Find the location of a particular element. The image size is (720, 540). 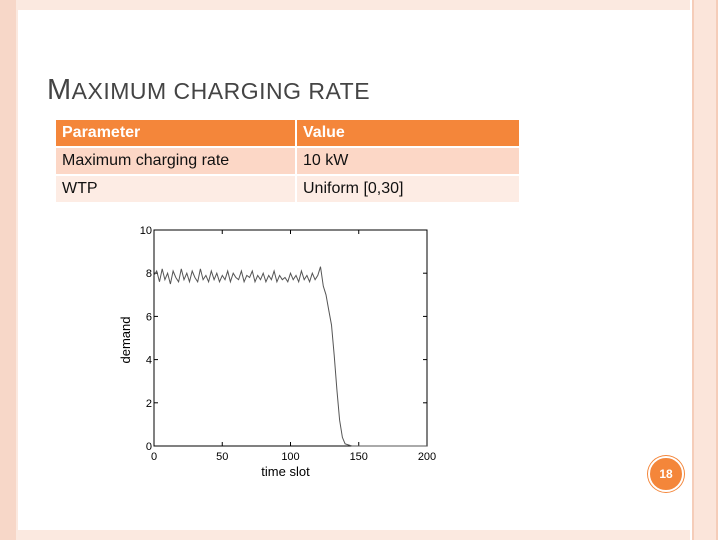

table-cell-value: Uniform [0,30] is located at coordinates (408, 189).